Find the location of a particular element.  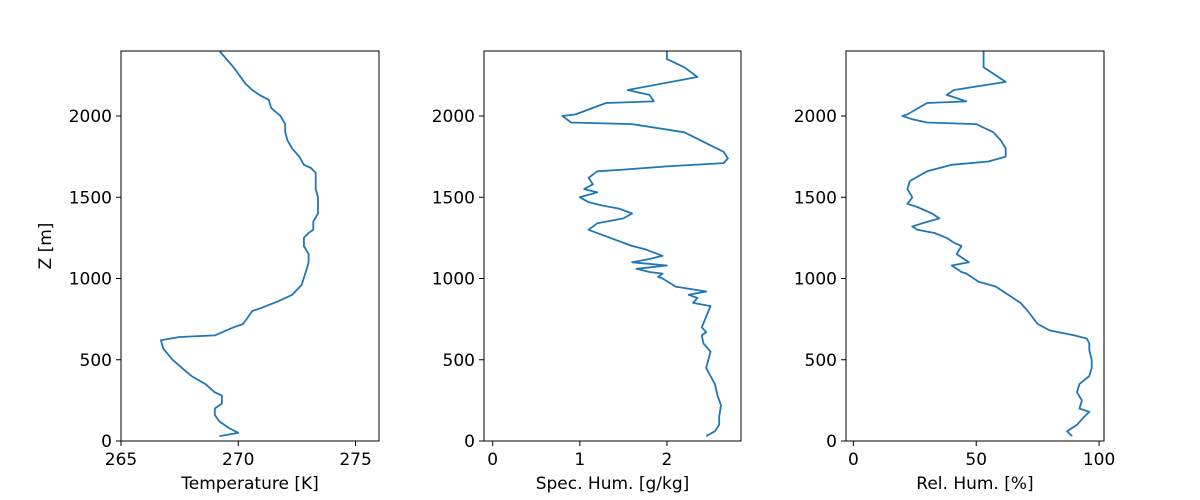

x-tick-label: 270 is located at coordinates (238, 460).